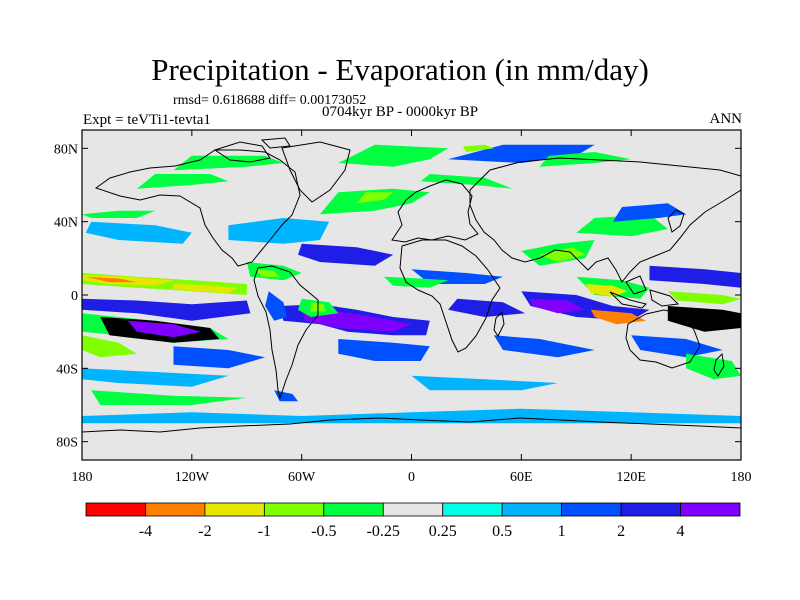 Image resolution: width=800 pixels, height=600 pixels. What do you see at coordinates (145, 531) in the screenshot?
I see `colorbar-label-0: -4` at bounding box center [145, 531].